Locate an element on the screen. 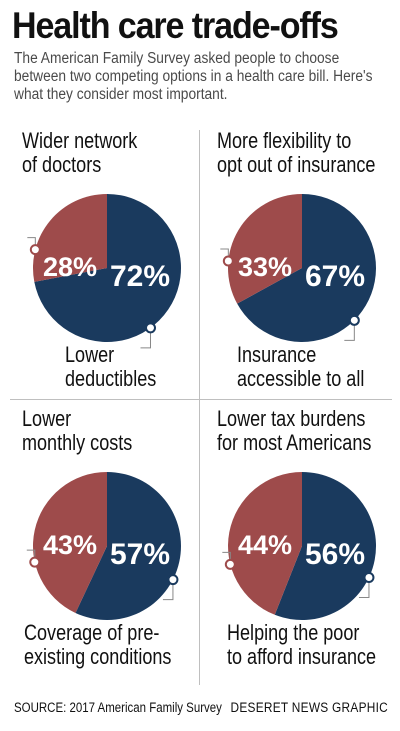 This screenshot has width=400, height=731. option-label-bottom: Insurance accessible to all is located at coordinates (300, 367).